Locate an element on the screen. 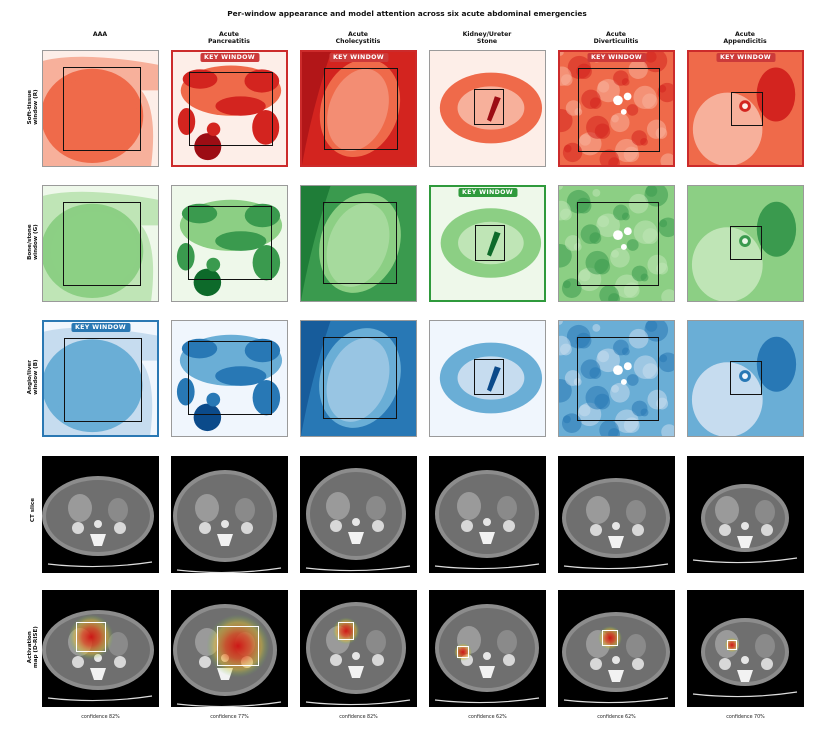 The height and width of the screenshot is (729, 814). row-label: Bone/stone window (G) is located at coordinates (32, 241).